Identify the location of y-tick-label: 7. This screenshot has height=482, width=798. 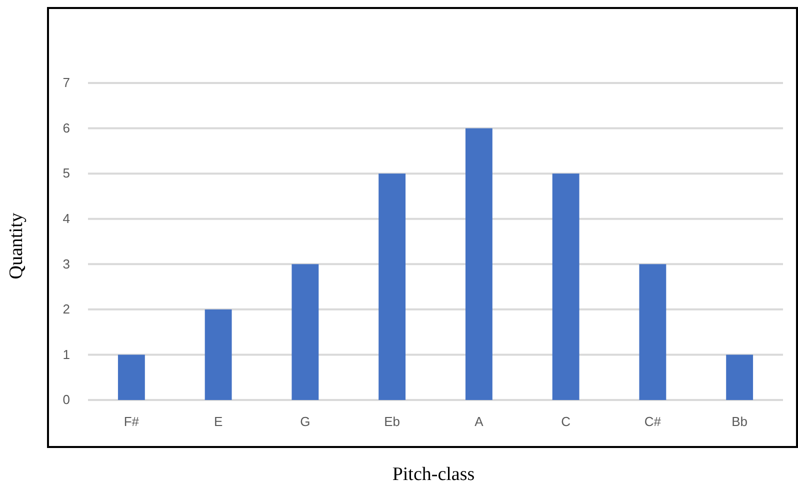
(66, 82).